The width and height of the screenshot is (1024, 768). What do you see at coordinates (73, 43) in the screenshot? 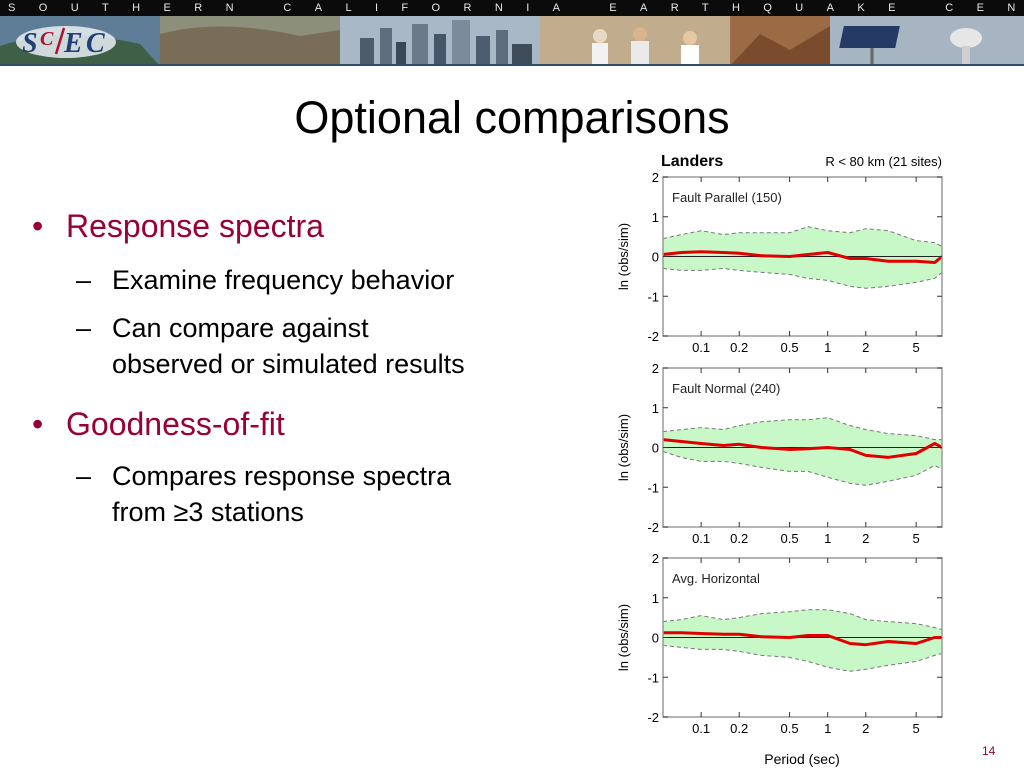
I see `svg-text: E` at bounding box center [73, 43].